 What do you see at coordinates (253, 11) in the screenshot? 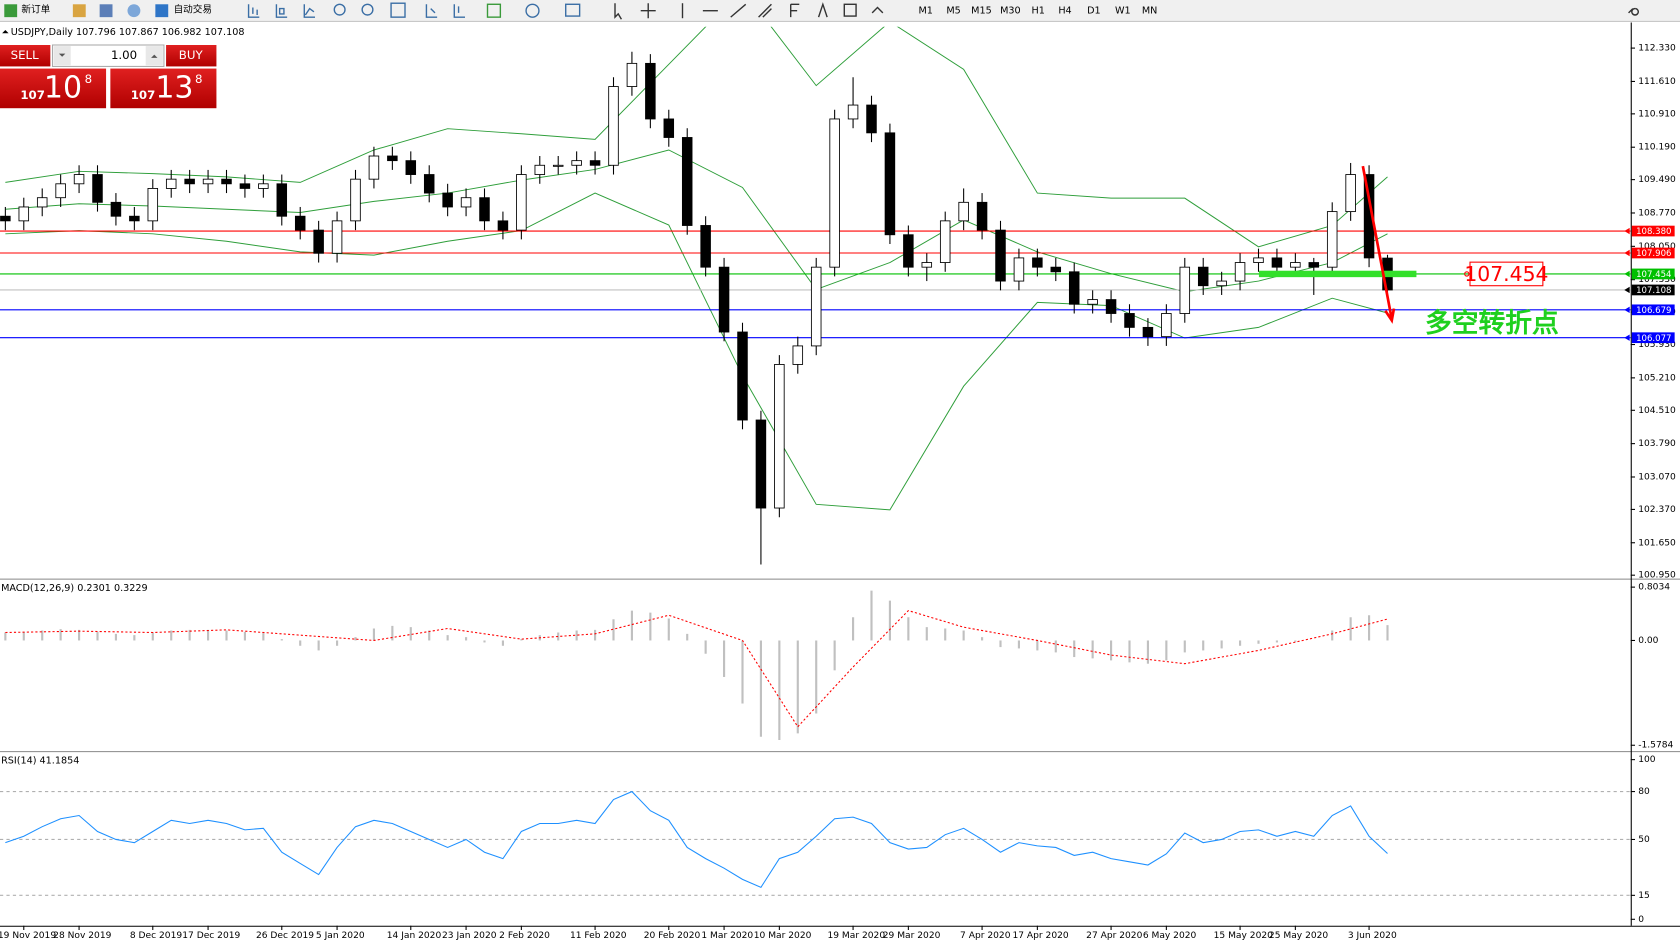
I see `bar-chart-icon` at bounding box center [253, 11].